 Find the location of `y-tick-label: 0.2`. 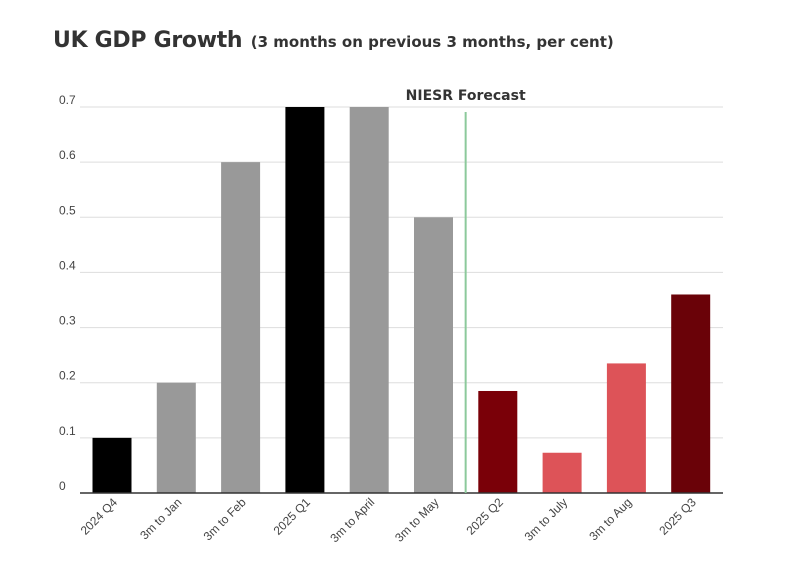

y-tick-label: 0.2 is located at coordinates (67, 376).